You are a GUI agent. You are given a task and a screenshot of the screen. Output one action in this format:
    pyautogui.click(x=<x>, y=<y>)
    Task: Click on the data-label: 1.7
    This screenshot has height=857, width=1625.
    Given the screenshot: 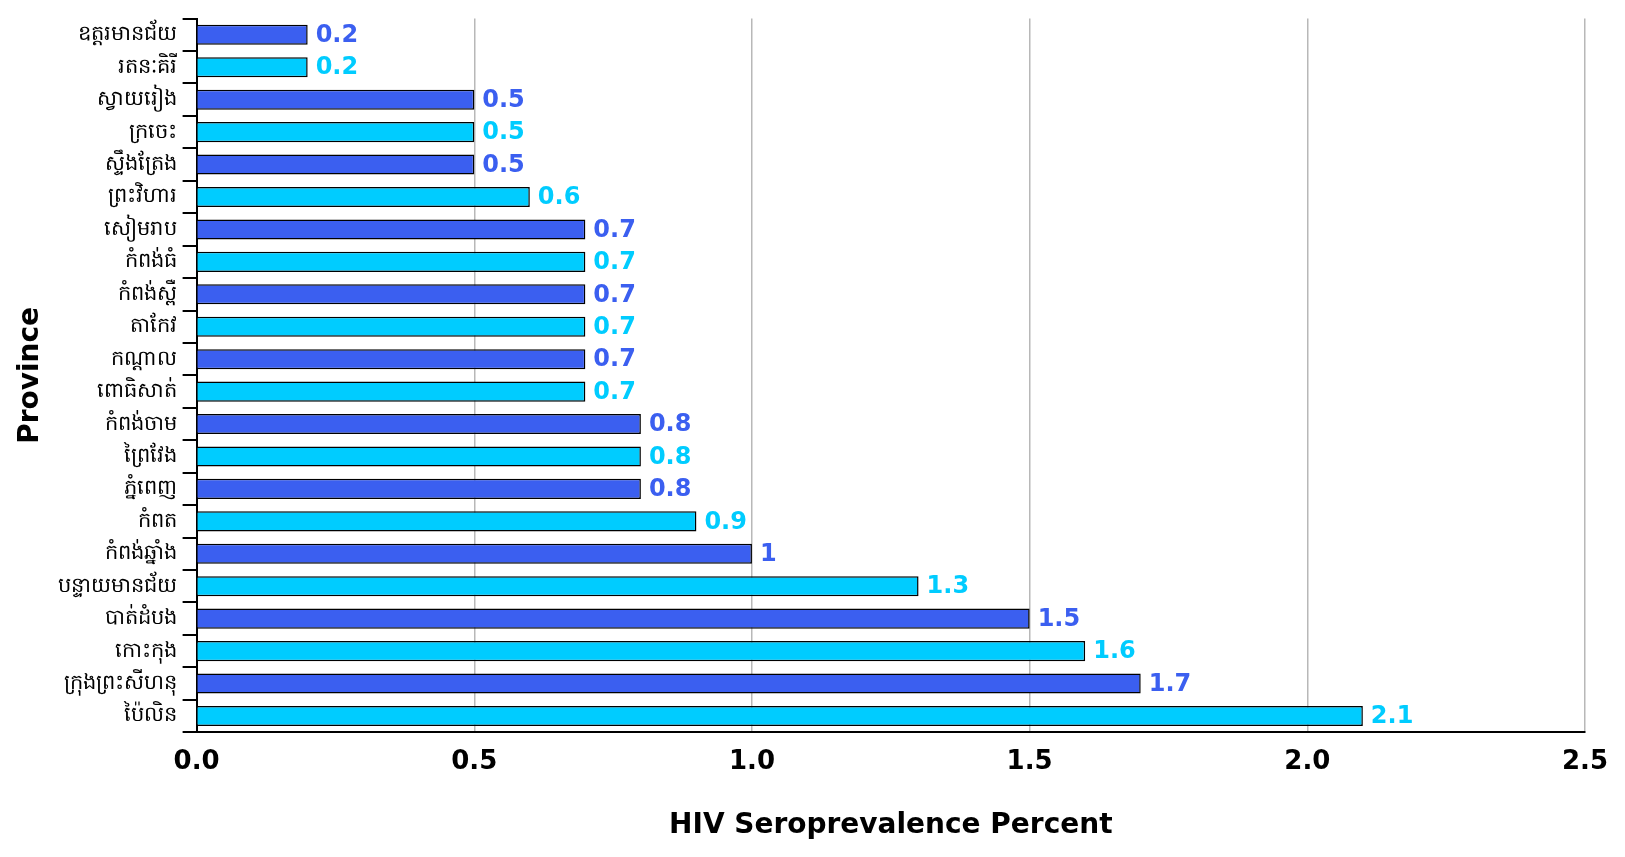 What is the action you would take?
    pyautogui.click(x=1170, y=682)
    